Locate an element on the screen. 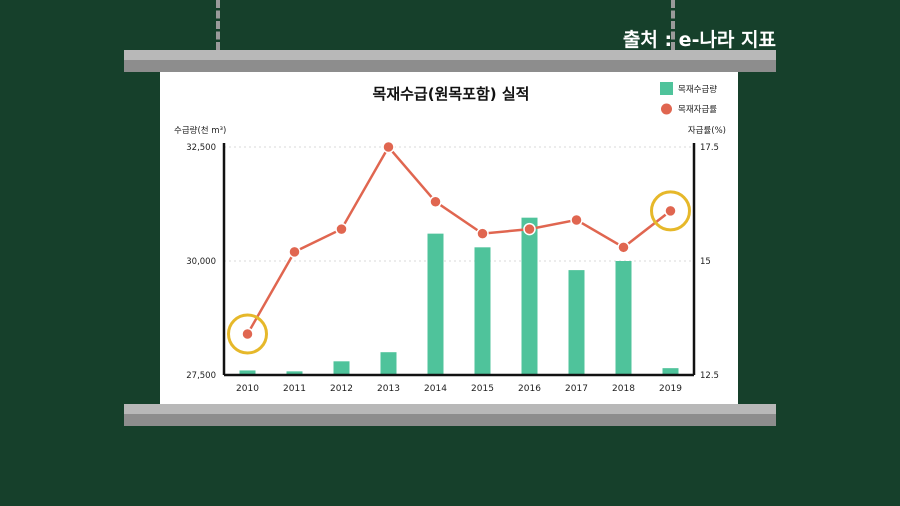 This screenshot has height=506, width=900. bar-2012 is located at coordinates (341, 368).